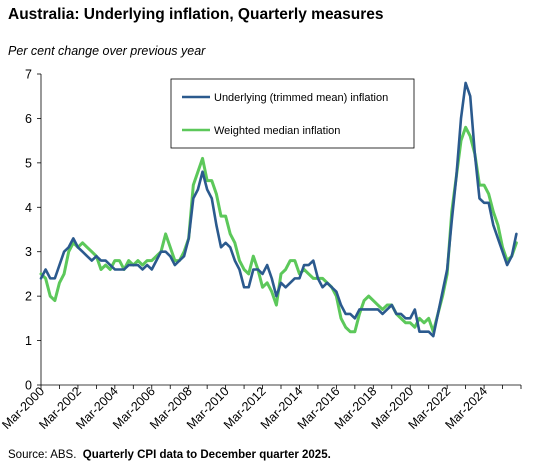  What do you see at coordinates (28, 386) in the screenshot?
I see `y-tick-label: 0` at bounding box center [28, 386].